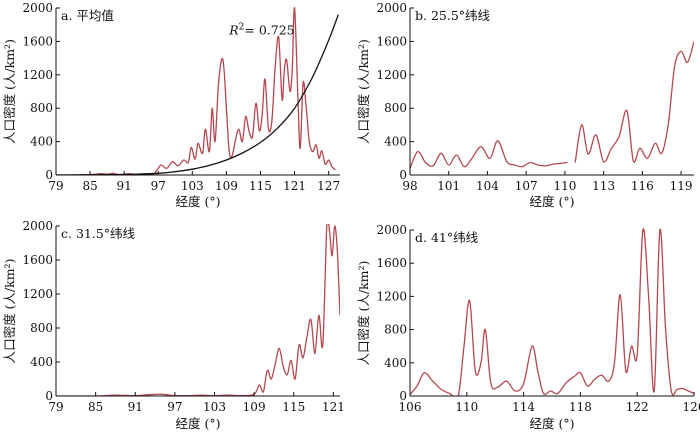 The width and height of the screenshot is (700, 441). Describe the element at coordinates (98, 233) in the screenshot. I see `panel-title: c. 31.5°纬线` at that location.